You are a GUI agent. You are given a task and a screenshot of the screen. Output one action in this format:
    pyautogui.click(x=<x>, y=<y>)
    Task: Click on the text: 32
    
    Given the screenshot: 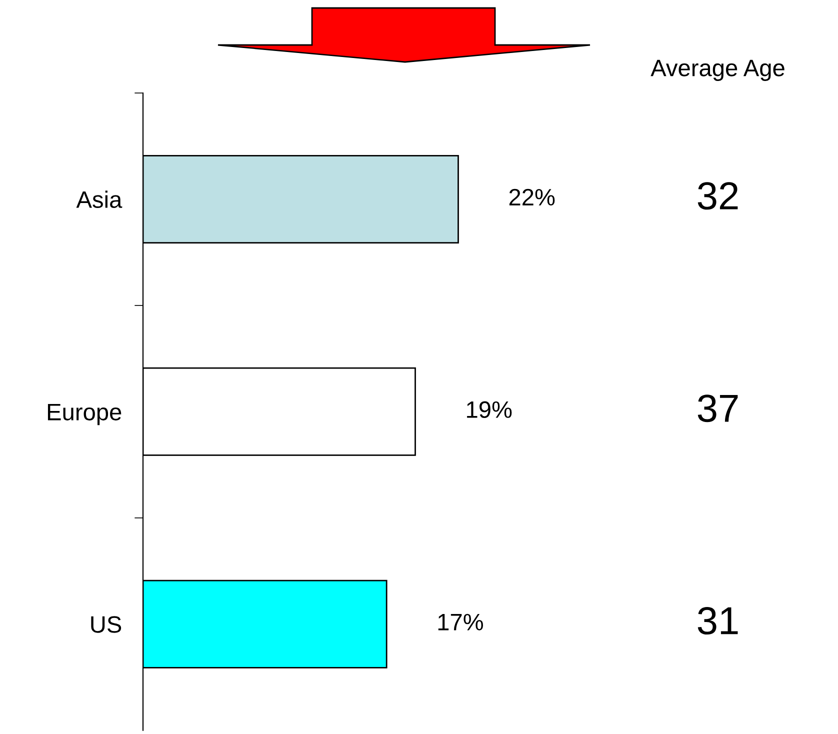 What is the action you would take?
    pyautogui.click(x=718, y=196)
    